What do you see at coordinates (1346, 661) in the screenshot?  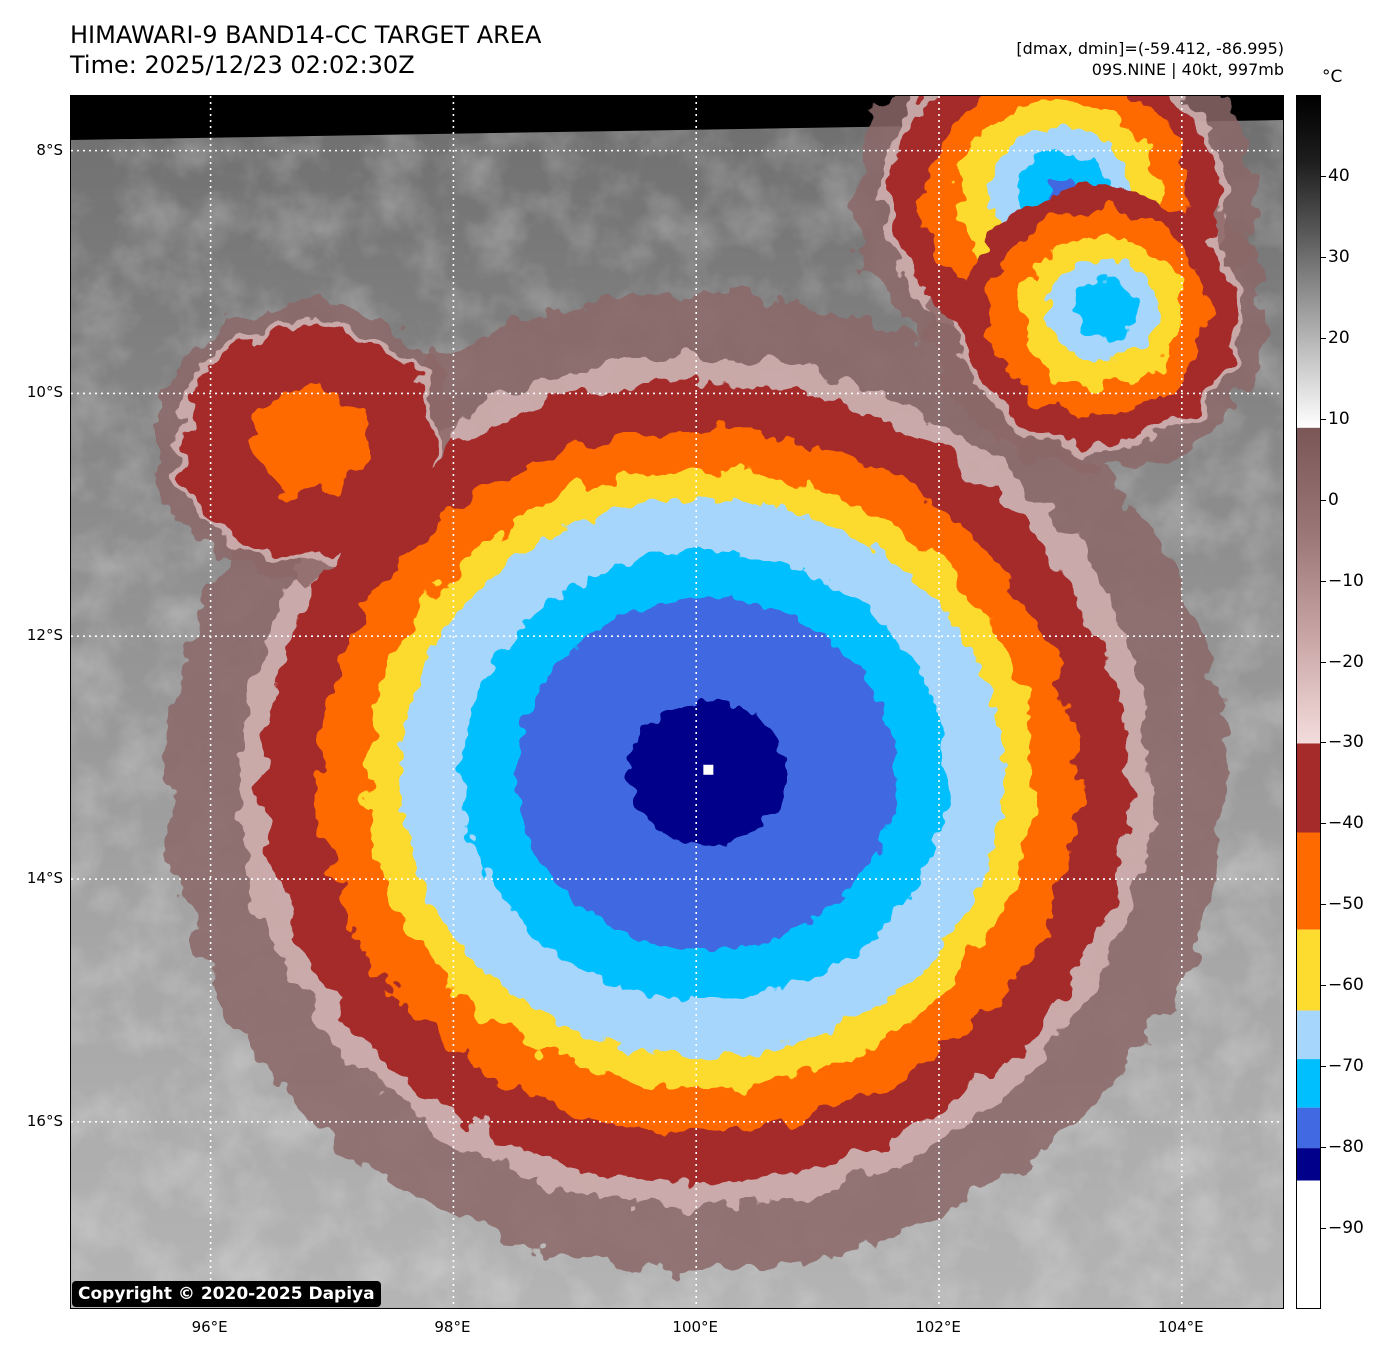 I see `colorbar-tick-label: −20` at bounding box center [1346, 661].